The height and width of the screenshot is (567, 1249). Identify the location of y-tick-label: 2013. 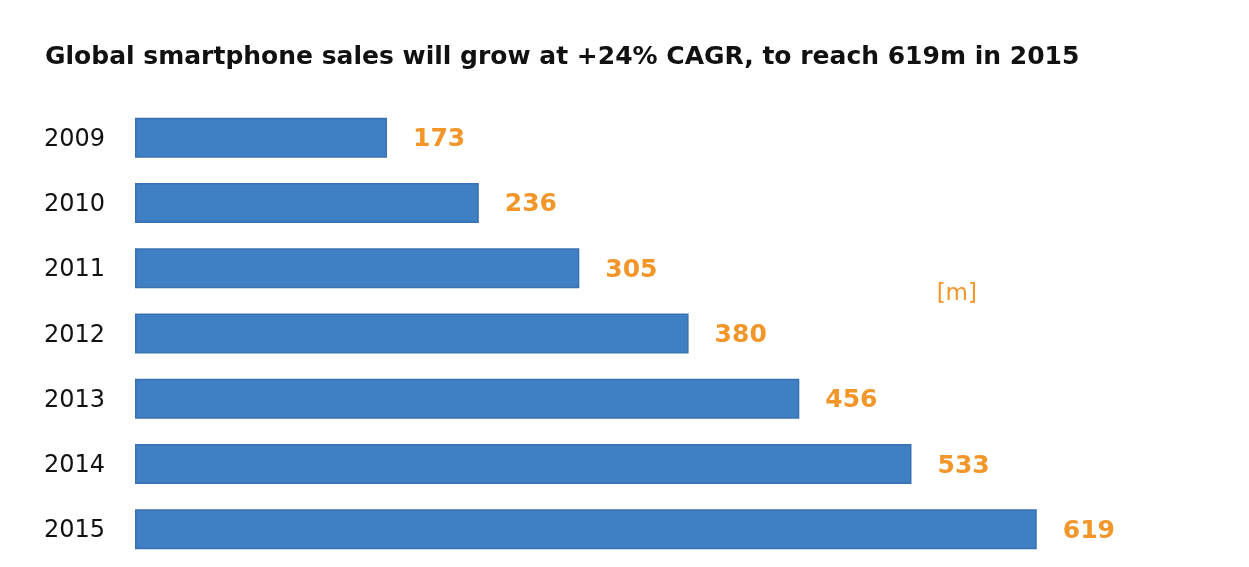
(74, 398).